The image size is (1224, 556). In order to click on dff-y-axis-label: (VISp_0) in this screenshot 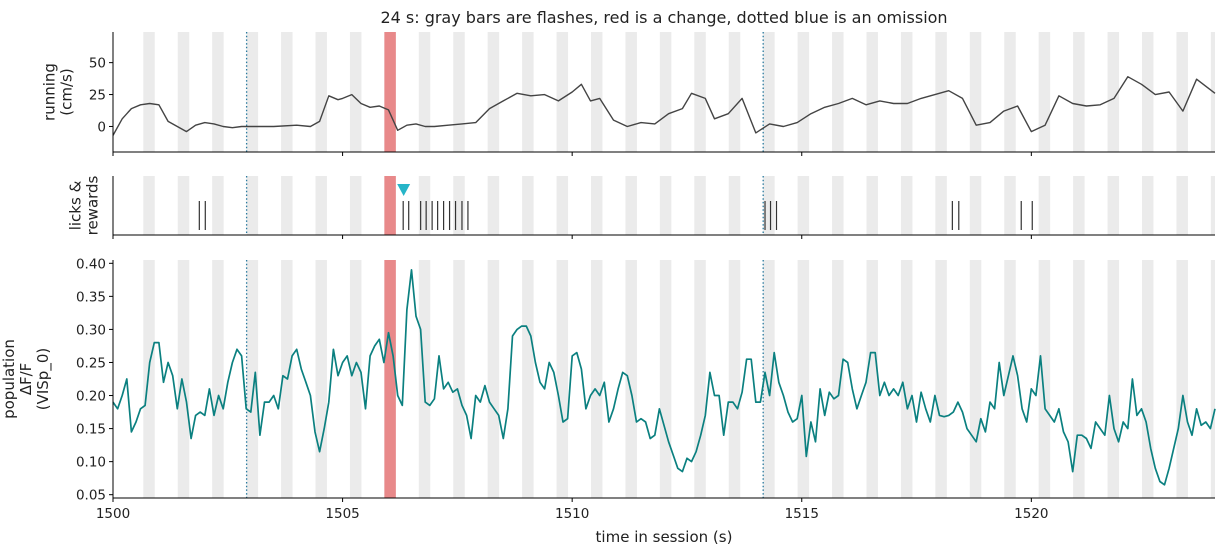, I will do `click(43, 379)`.